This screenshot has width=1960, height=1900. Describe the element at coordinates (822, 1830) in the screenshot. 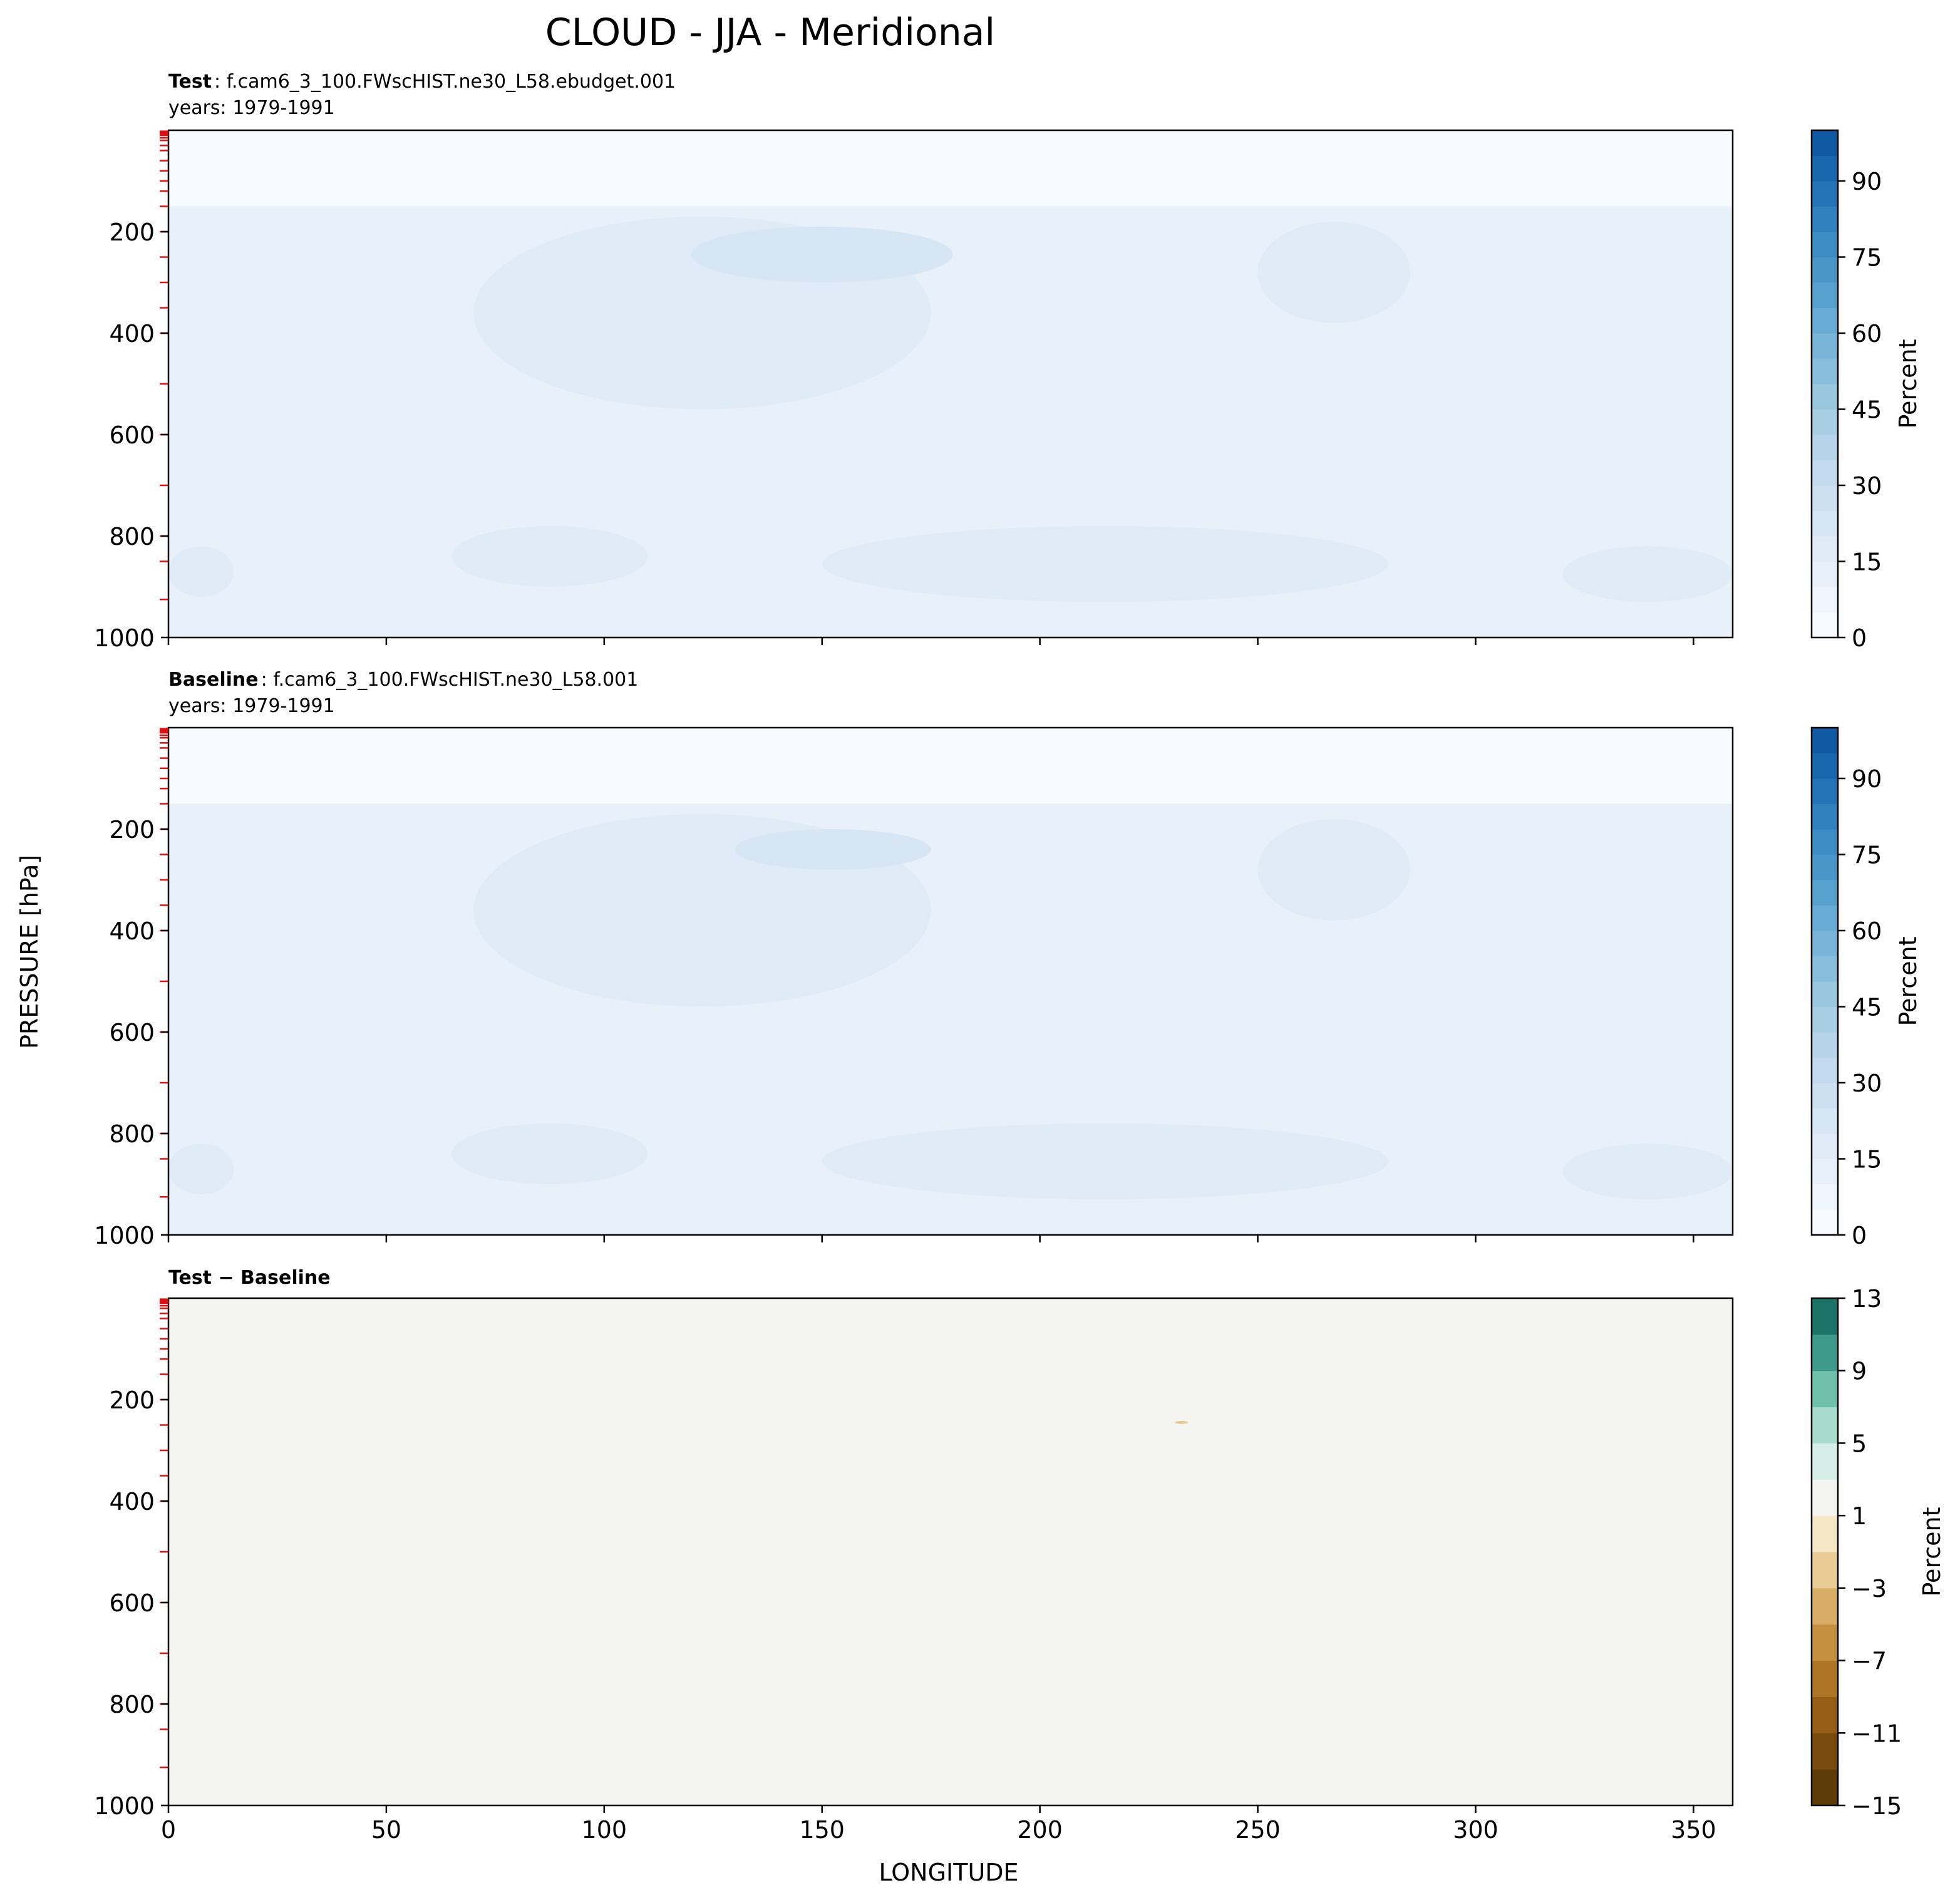

I see `x-tick-label: 150` at that location.